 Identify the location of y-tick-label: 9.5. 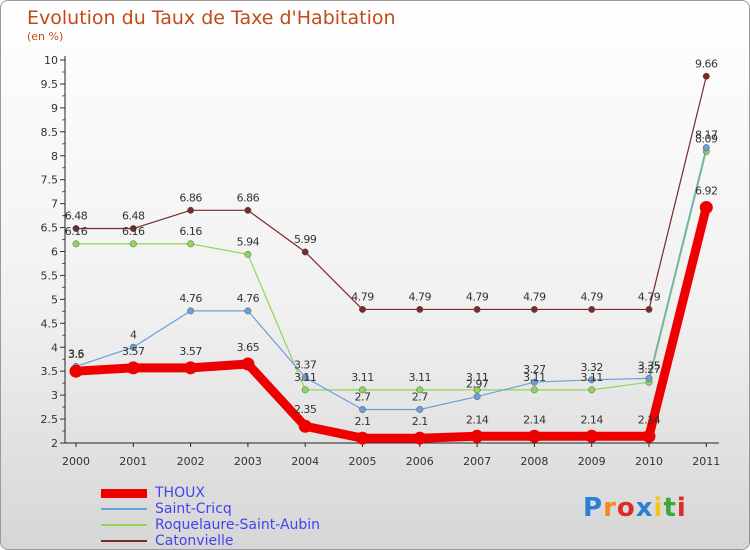
(50, 84).